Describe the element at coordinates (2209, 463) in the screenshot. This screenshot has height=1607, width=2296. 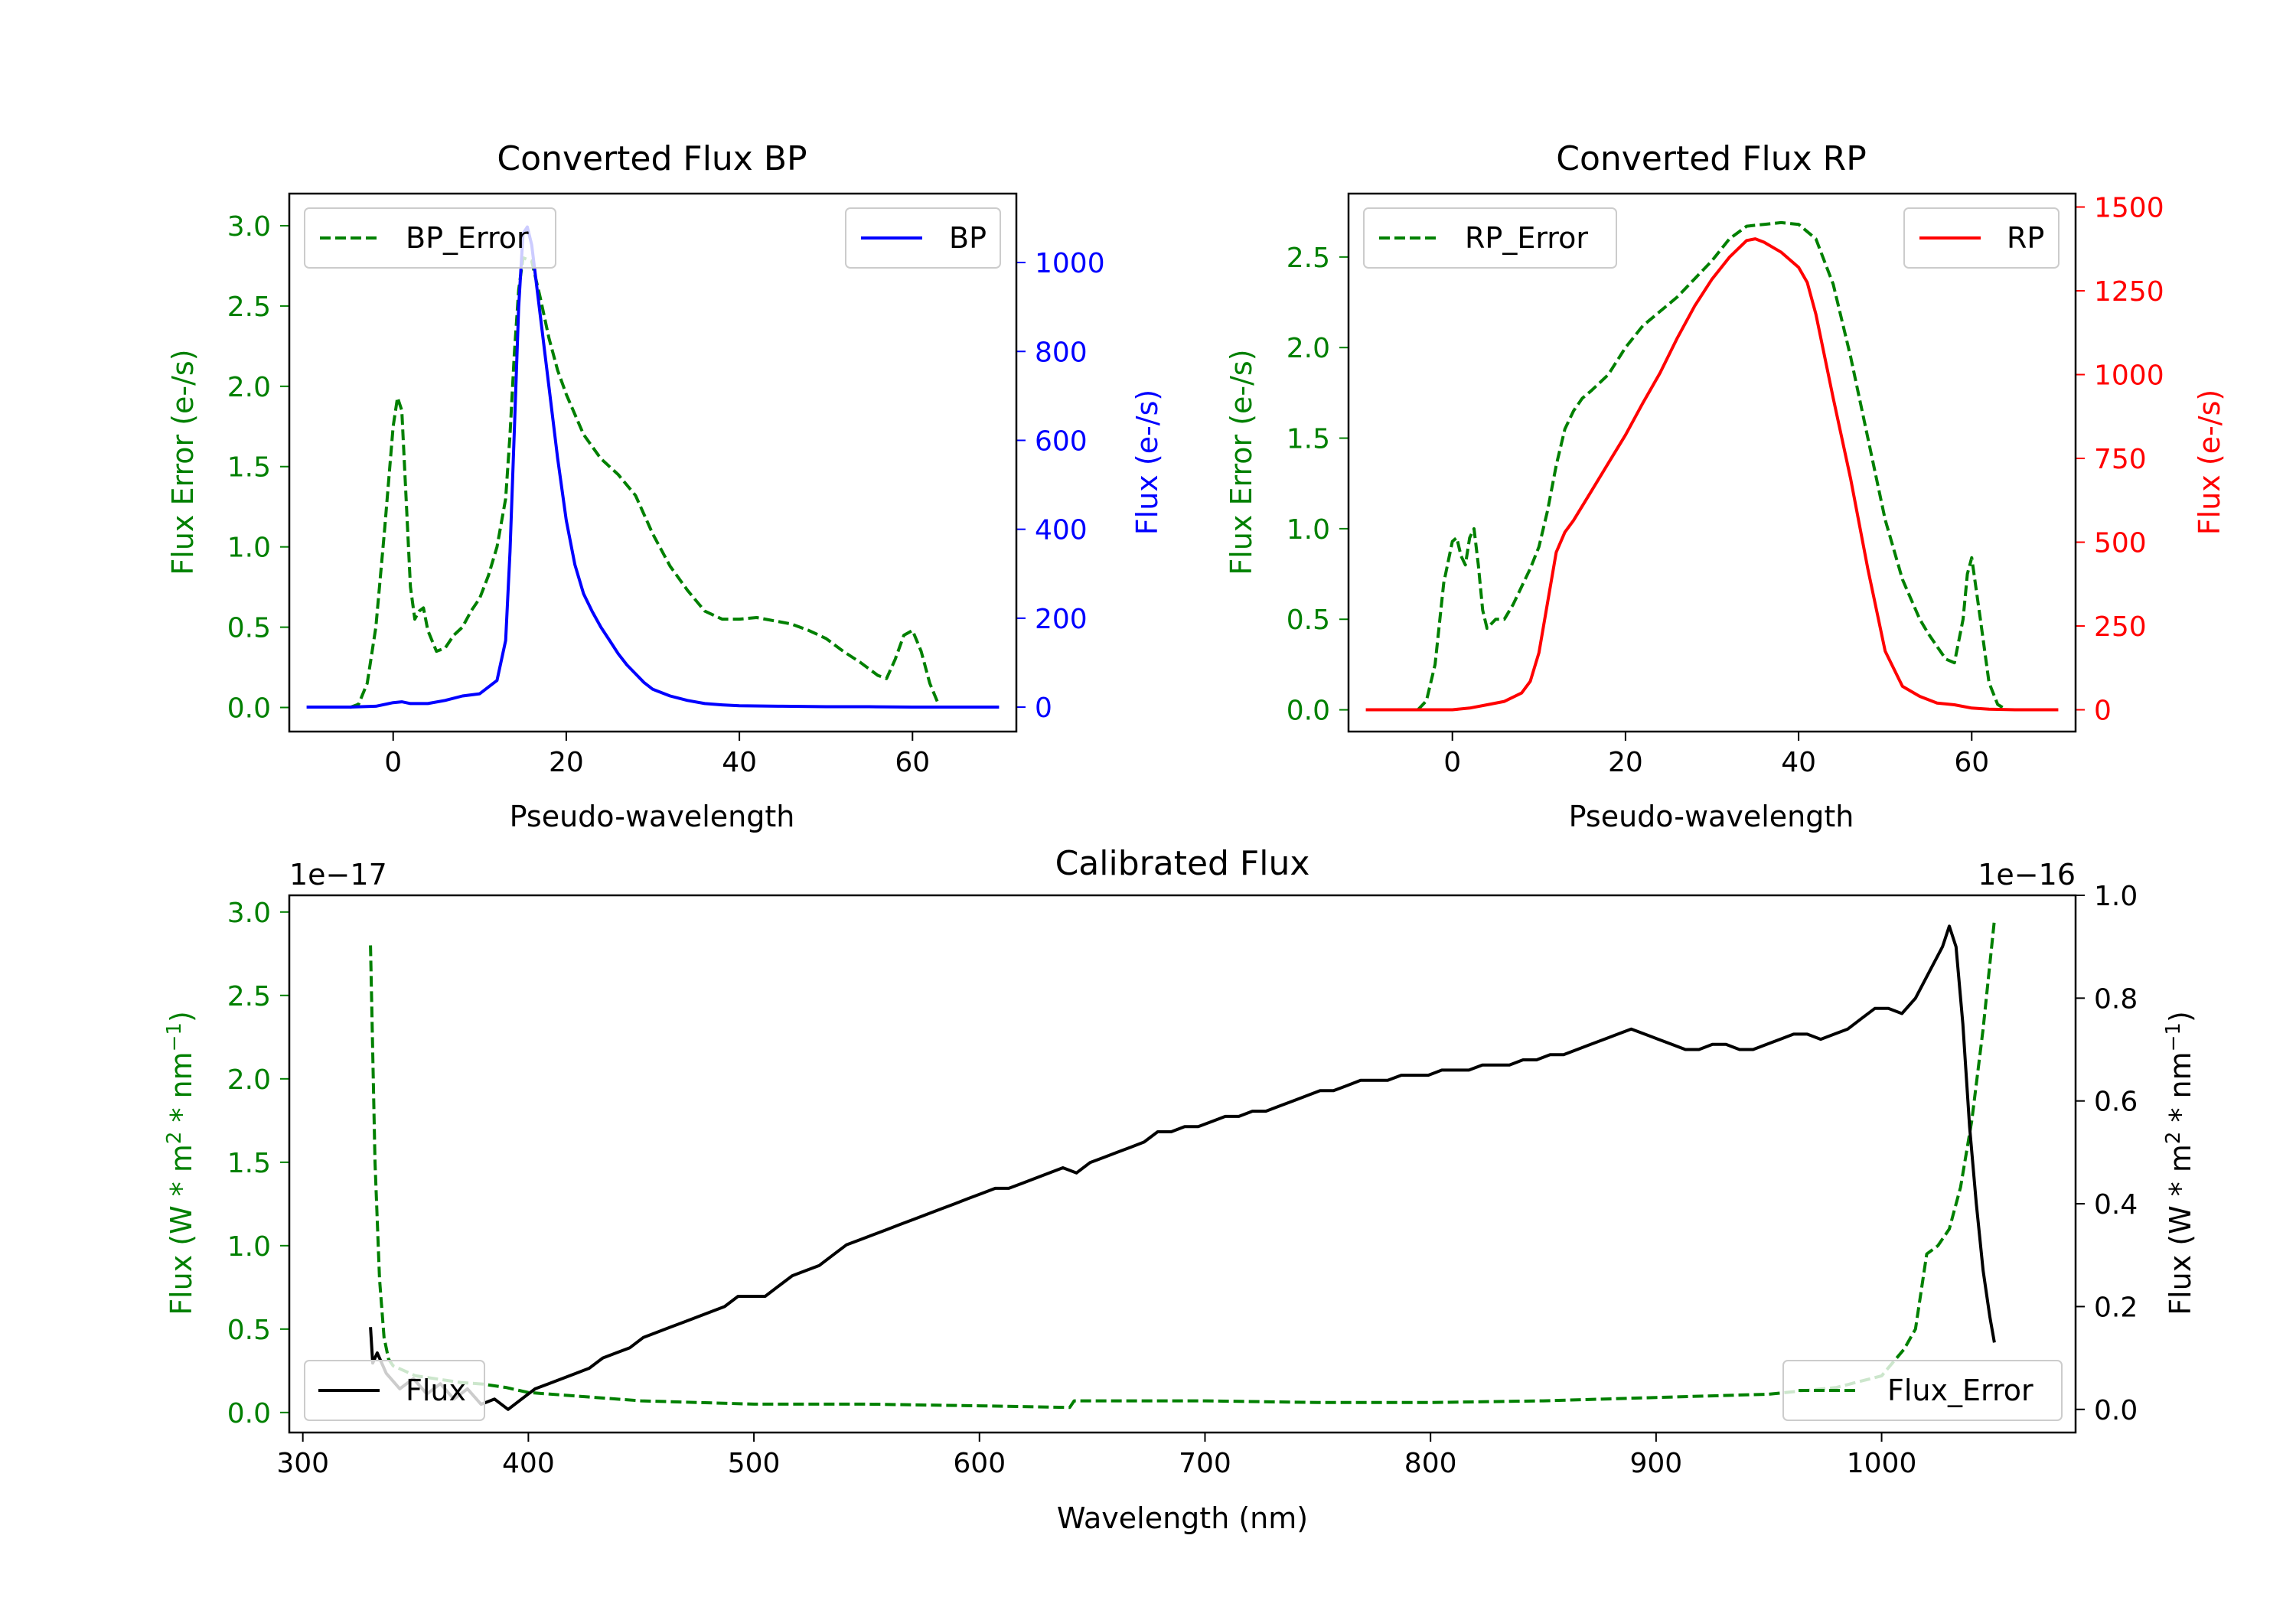
I see `rp-right-axis-label: Flux (e-/s)` at that location.